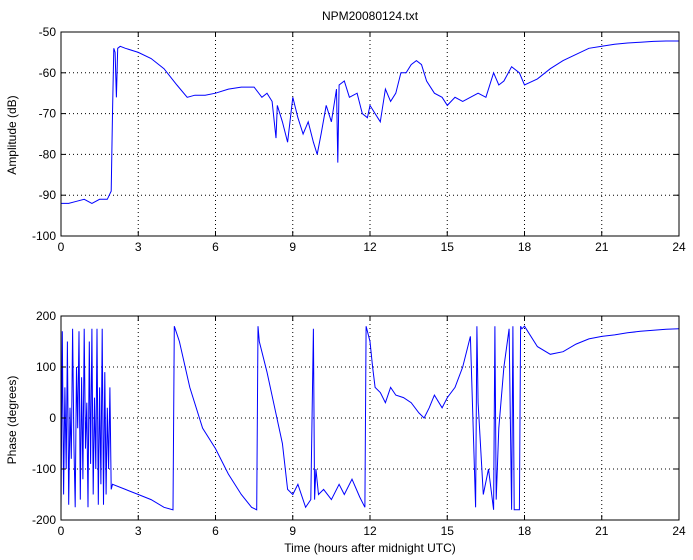 Image resolution: width=693 pixels, height=560 pixels. I want to click on amplitude-y-tick-label: -70, so click(48, 114).